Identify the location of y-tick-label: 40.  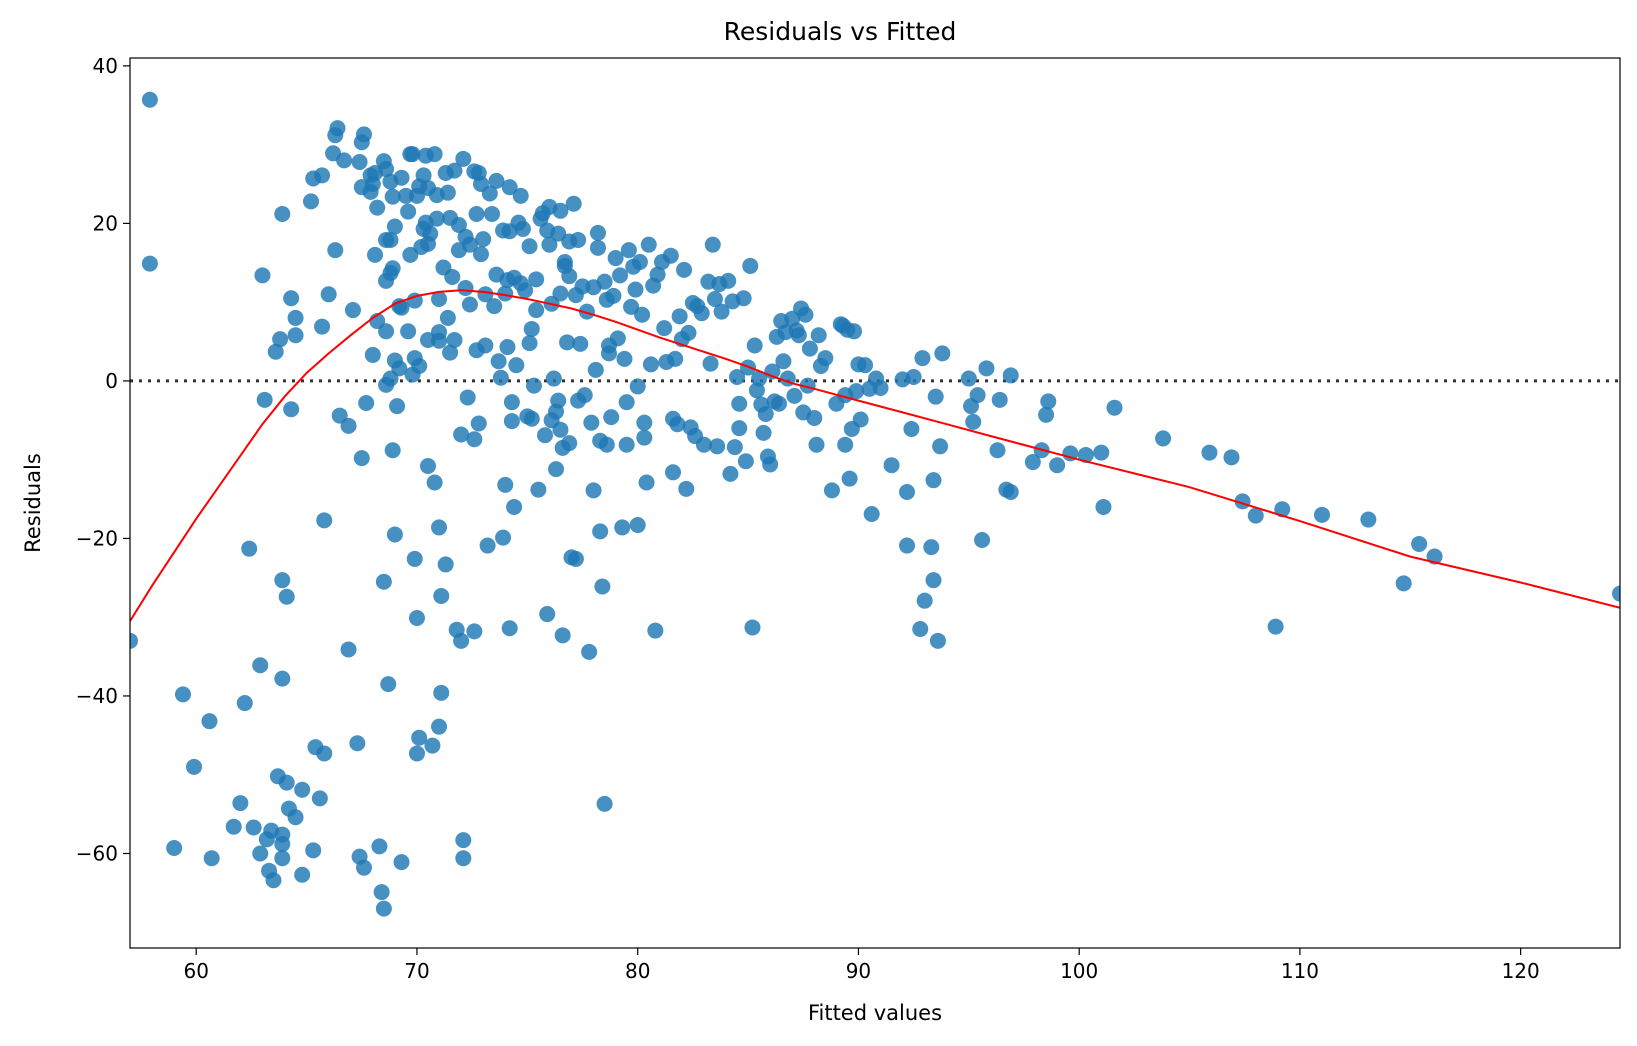
(105, 66).